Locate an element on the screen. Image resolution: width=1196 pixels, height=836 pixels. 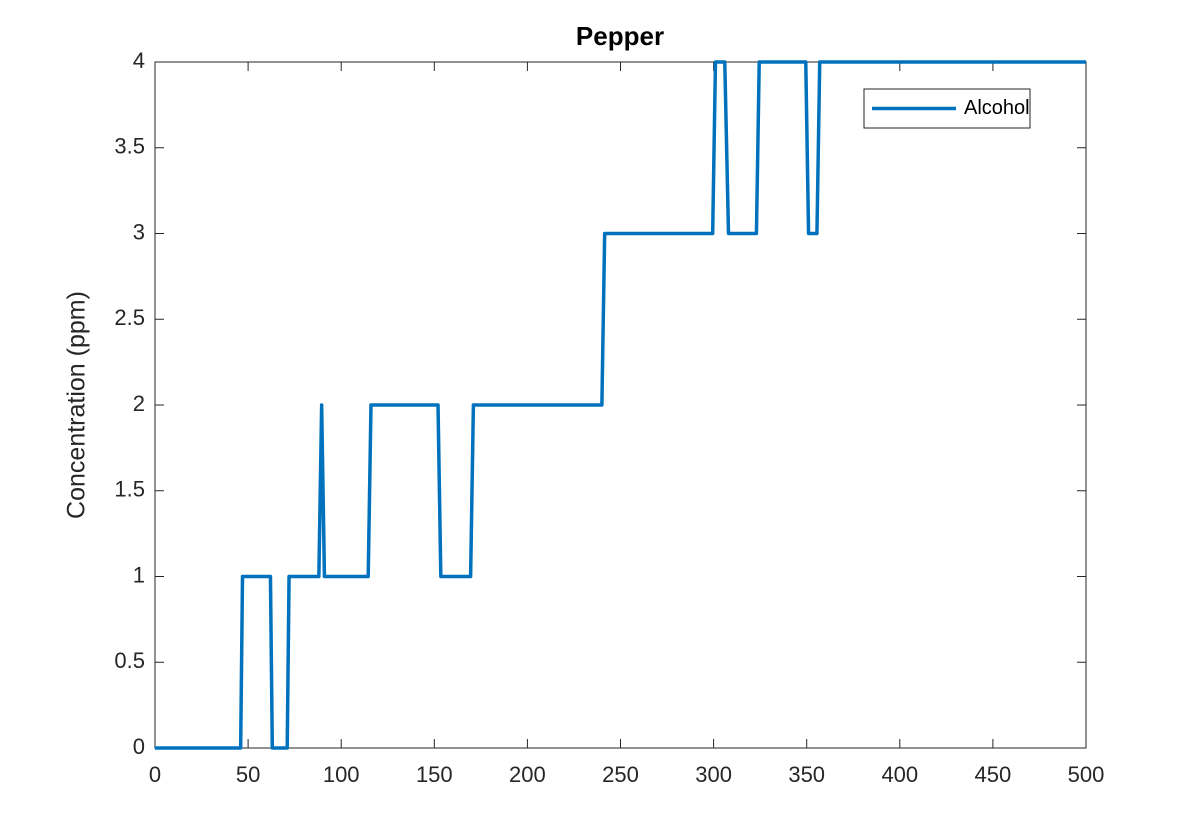
x-tick-label: 300 is located at coordinates (713, 774).